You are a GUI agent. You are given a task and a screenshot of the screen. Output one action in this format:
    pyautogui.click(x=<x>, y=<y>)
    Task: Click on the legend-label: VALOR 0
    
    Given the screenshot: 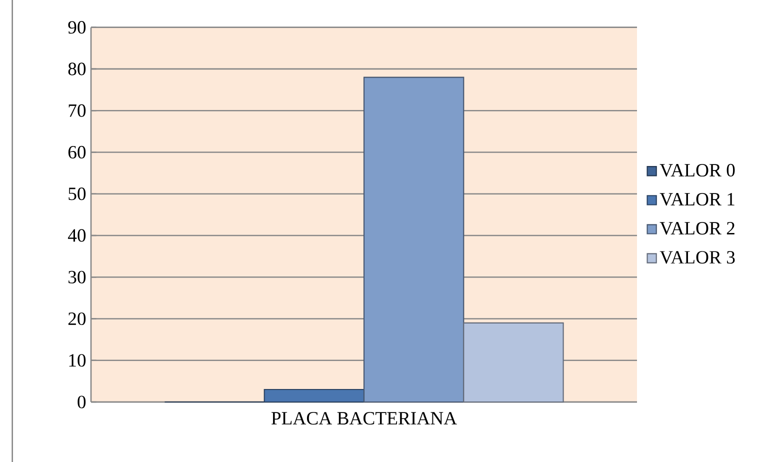 What is the action you would take?
    pyautogui.click(x=697, y=170)
    